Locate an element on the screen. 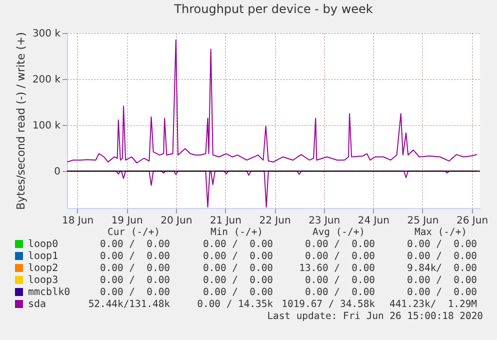  text: Last update: Fri Jun 26 15:00:18 2020 is located at coordinates (375, 317).